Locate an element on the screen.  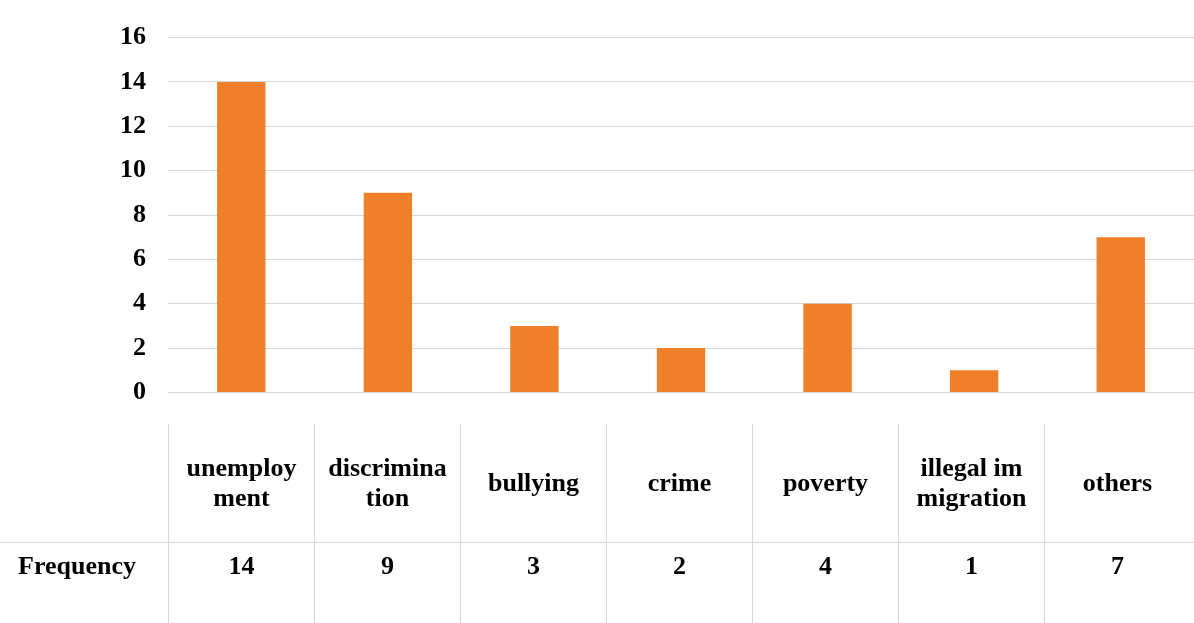
data-label: 2 is located at coordinates (679, 583).